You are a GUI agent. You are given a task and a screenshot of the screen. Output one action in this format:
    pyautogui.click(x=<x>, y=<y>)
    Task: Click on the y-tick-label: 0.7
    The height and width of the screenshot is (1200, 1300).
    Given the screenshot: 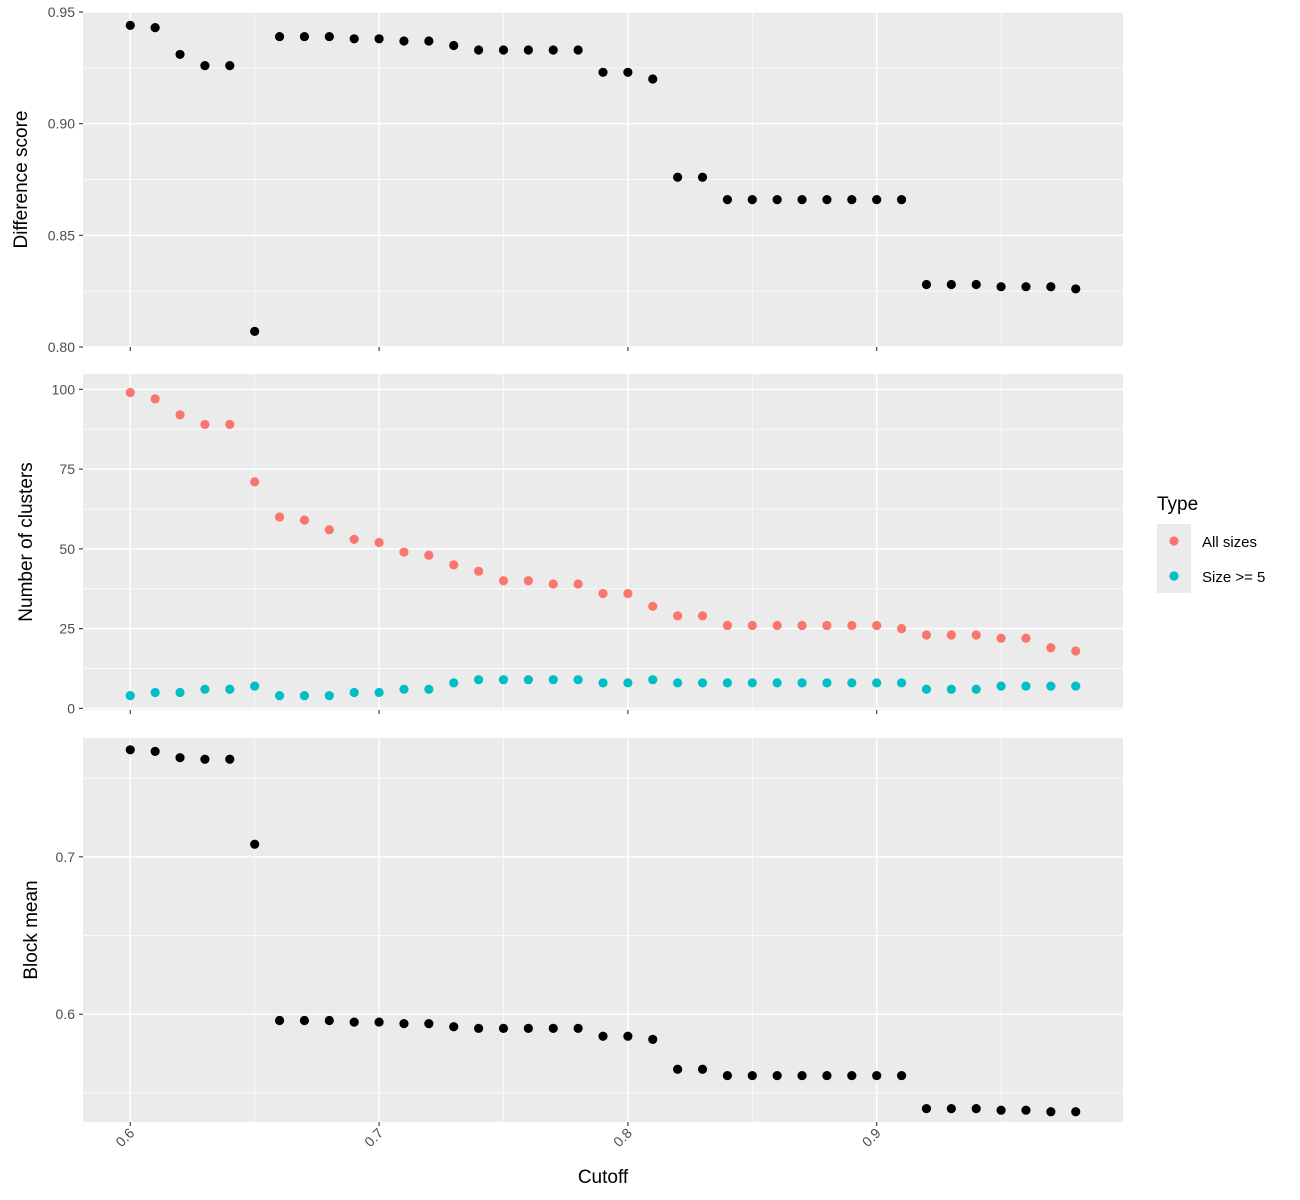 What is the action you would take?
    pyautogui.click(x=66, y=857)
    